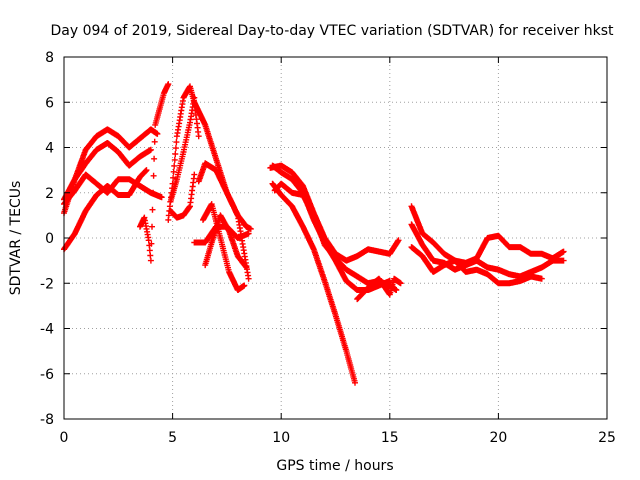  What do you see at coordinates (49, 103) in the screenshot?
I see `y-tick-label: 6` at bounding box center [49, 103].